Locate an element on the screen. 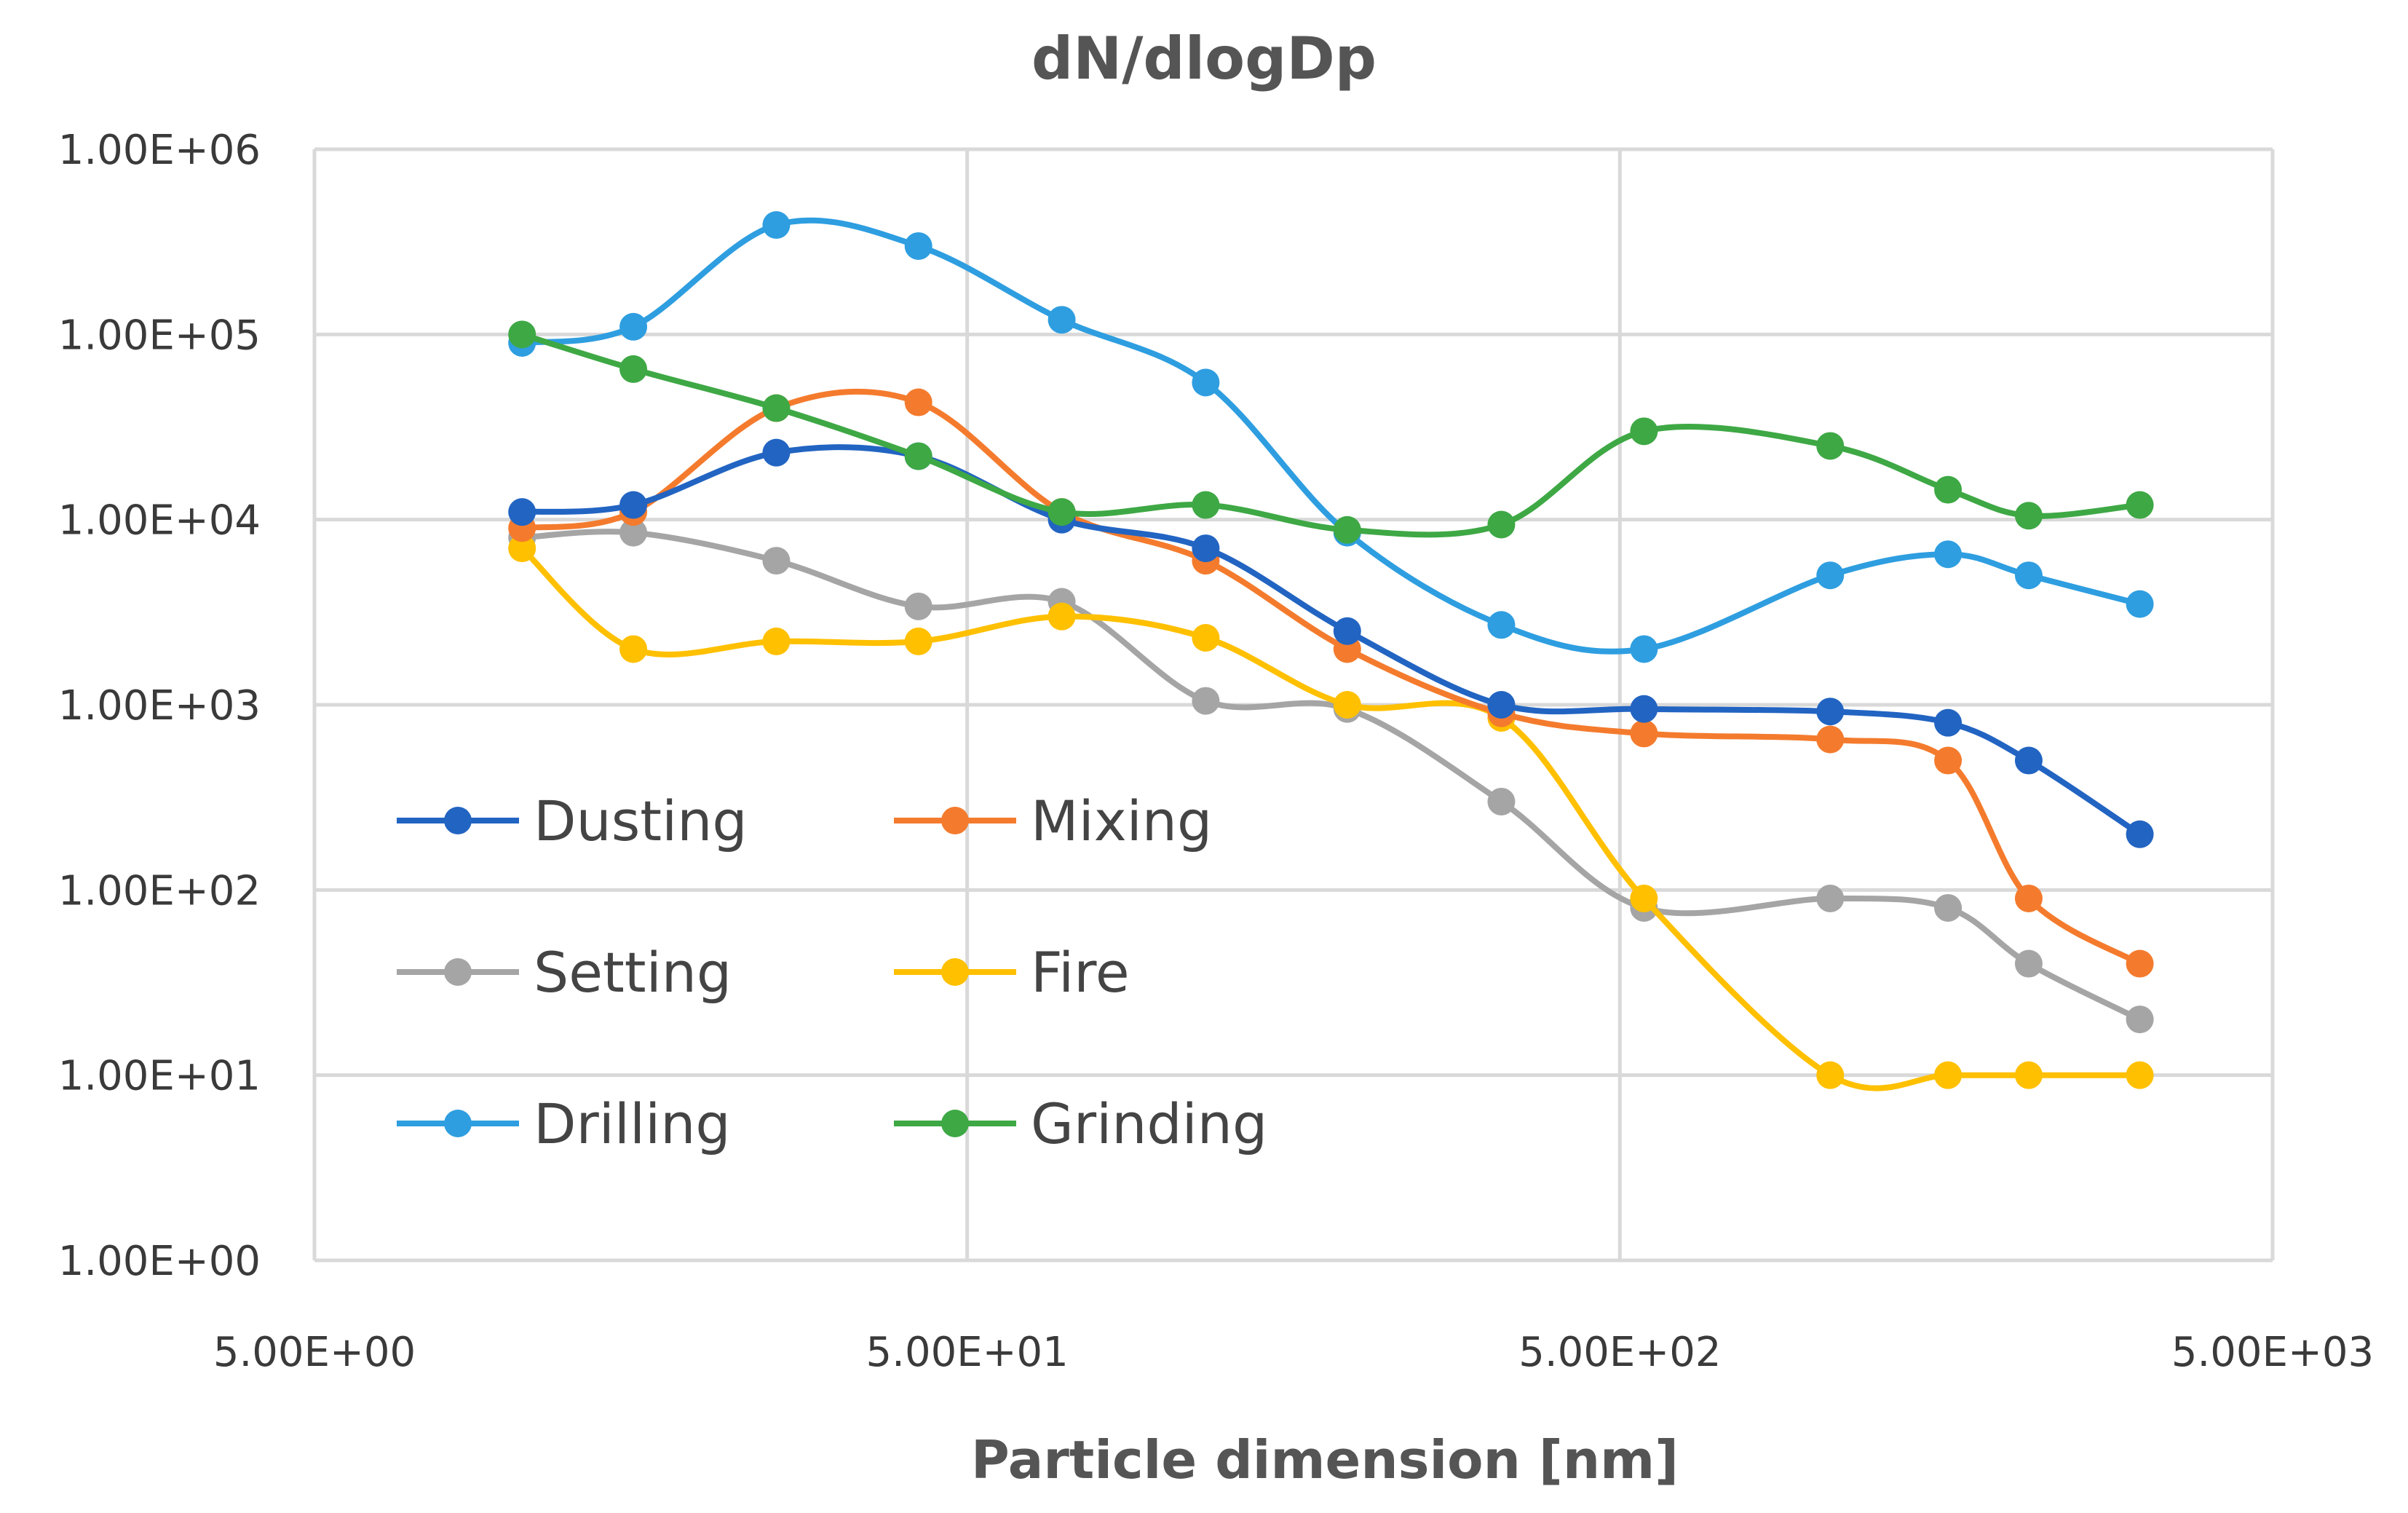 The height and width of the screenshot is (1513, 2408). legend-label-grinding: Grinding is located at coordinates (1149, 1123).